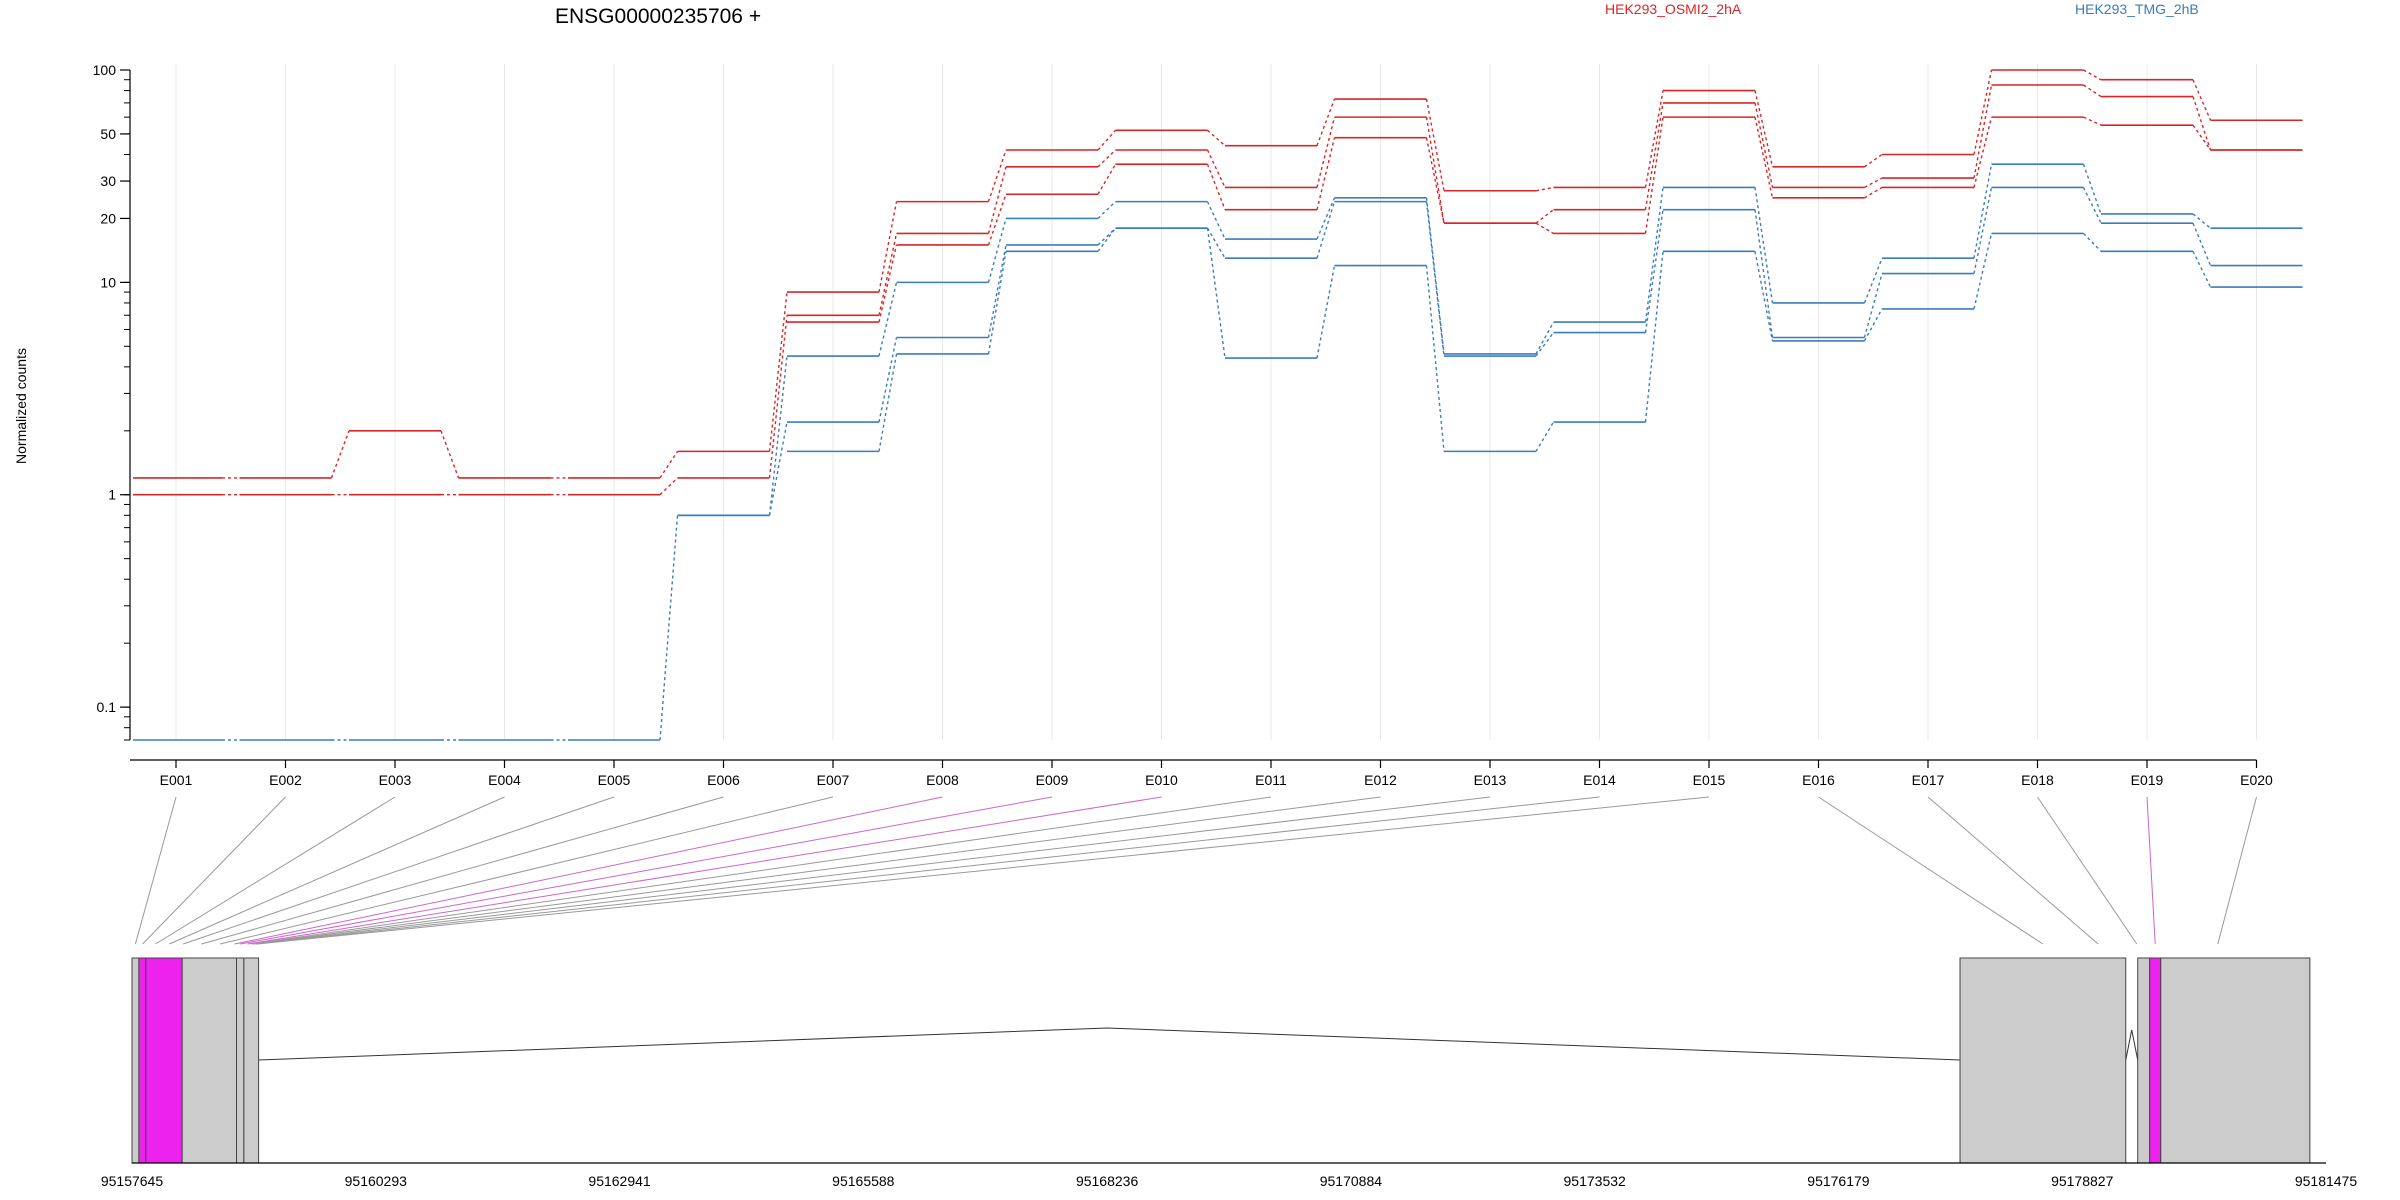 This screenshot has width=2400, height=1200. I want to click on legend-label-tmg: HEK293_TMG_2hB, so click(2137, 9).